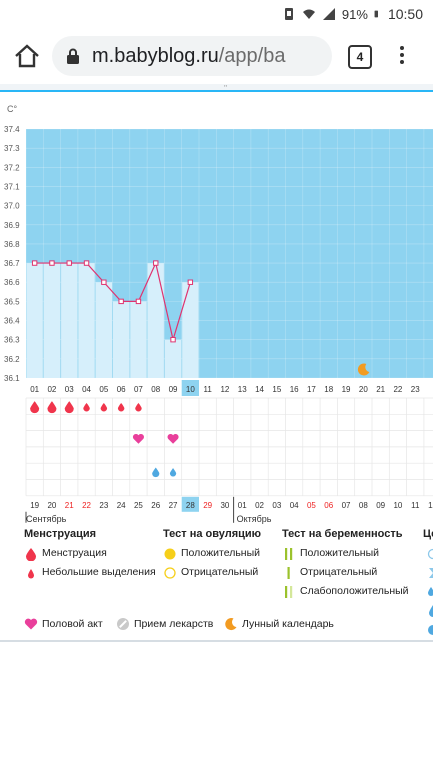 This screenshot has height=770, width=433. What do you see at coordinates (276, 505) in the screenshot?
I see `calendar-date-label: 03` at bounding box center [276, 505].